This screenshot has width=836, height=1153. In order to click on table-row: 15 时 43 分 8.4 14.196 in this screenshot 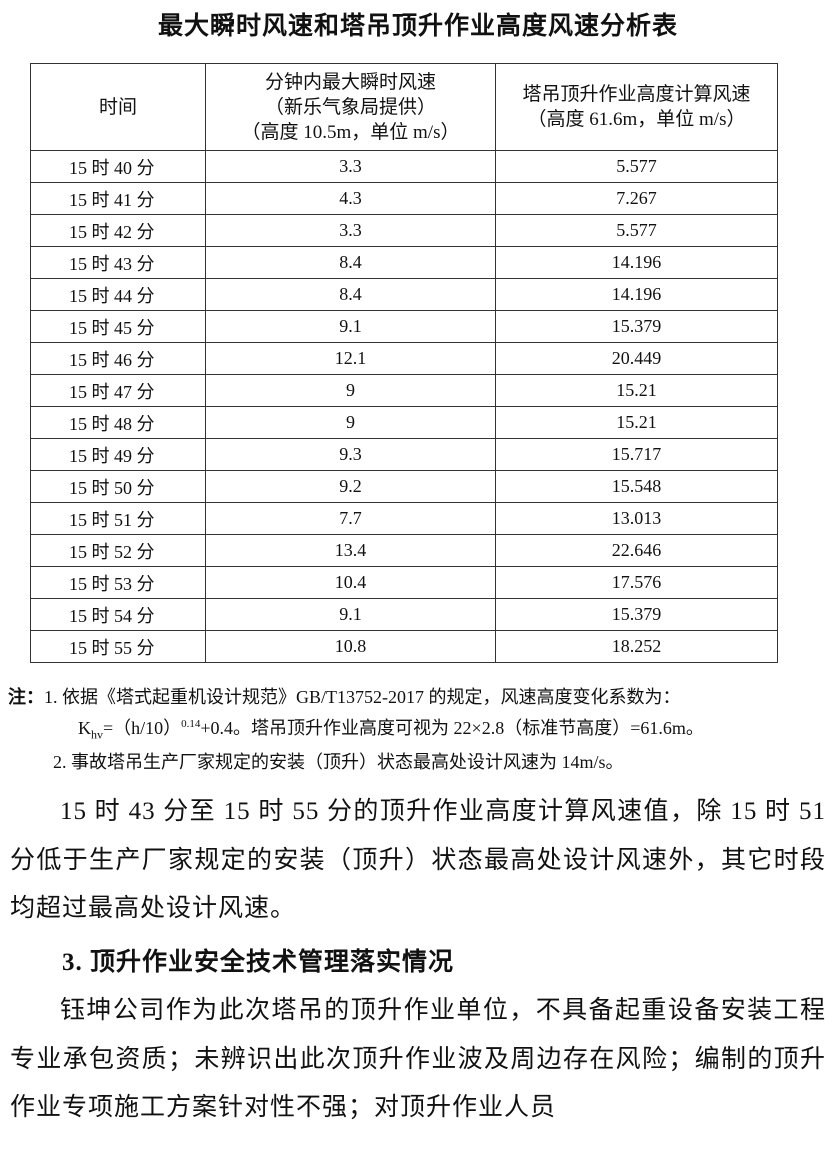, I will do `click(404, 262)`.